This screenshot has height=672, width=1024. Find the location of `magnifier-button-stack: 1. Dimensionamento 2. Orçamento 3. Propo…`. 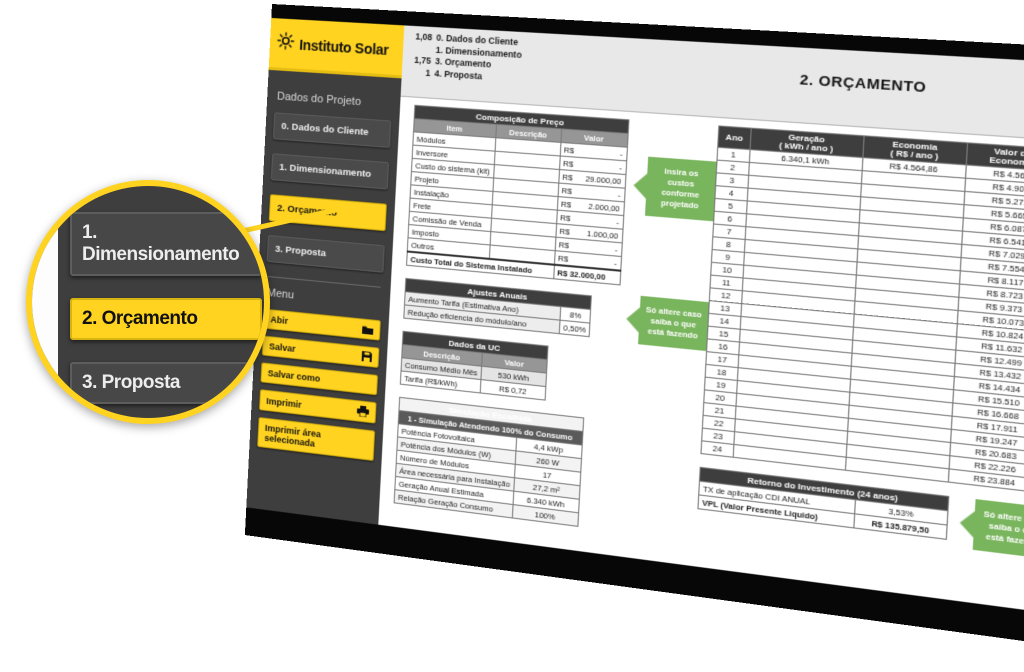

magnifier-button-stack: 1. Dimensionamento 2. Orçamento 3. Propo… is located at coordinates (166, 318).